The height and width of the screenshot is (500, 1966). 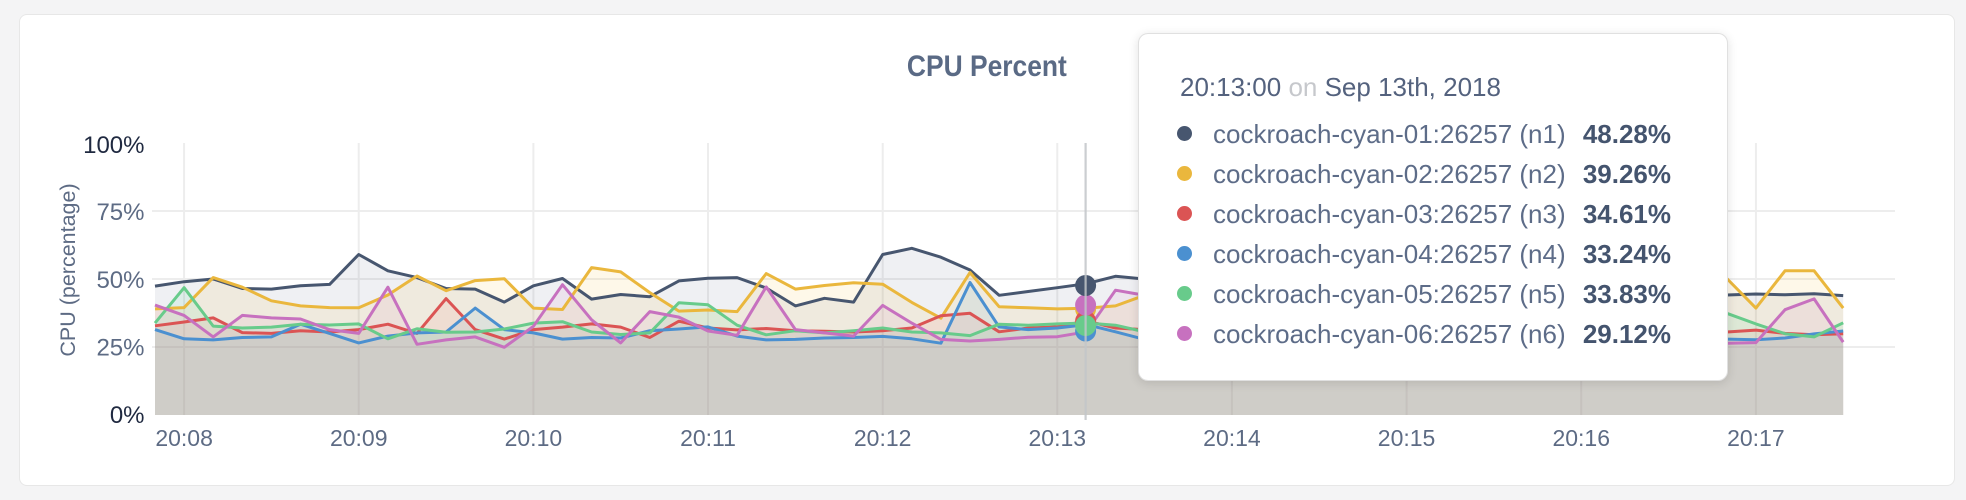 What do you see at coordinates (534, 438) in the screenshot?
I see `svg-text: 20:10` at bounding box center [534, 438].